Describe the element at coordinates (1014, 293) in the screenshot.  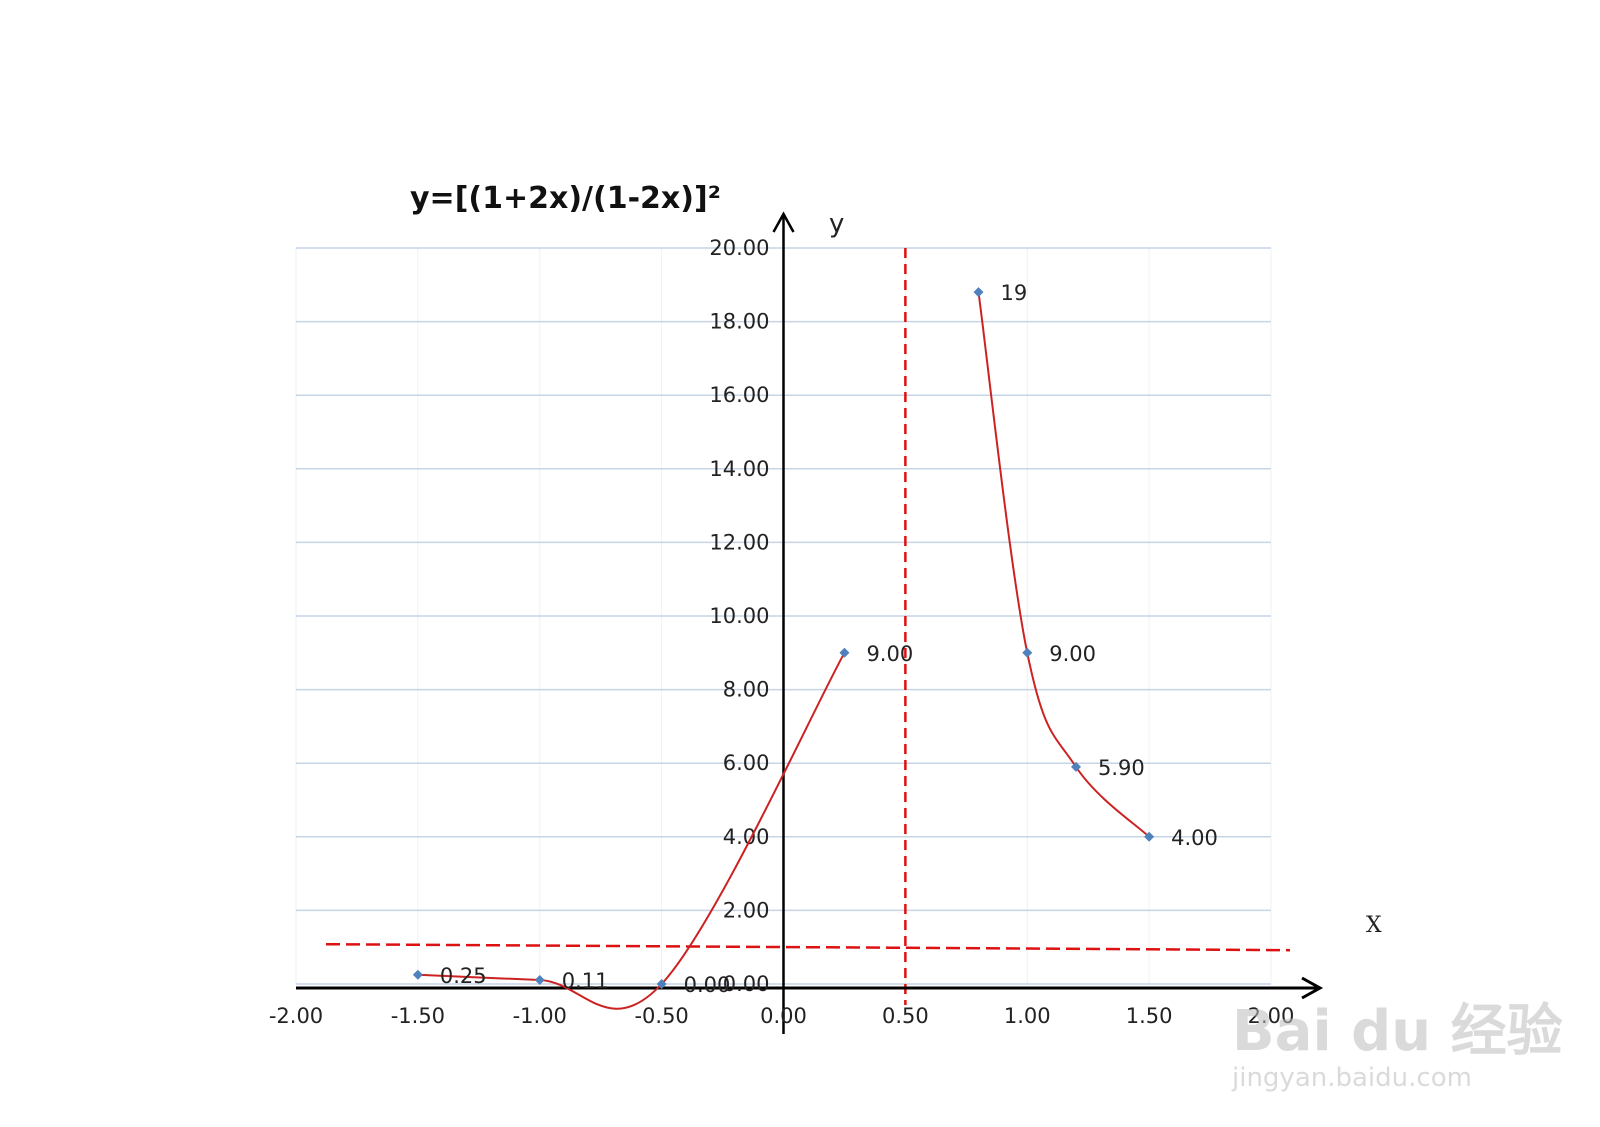
I see `data-label: 19` at that location.